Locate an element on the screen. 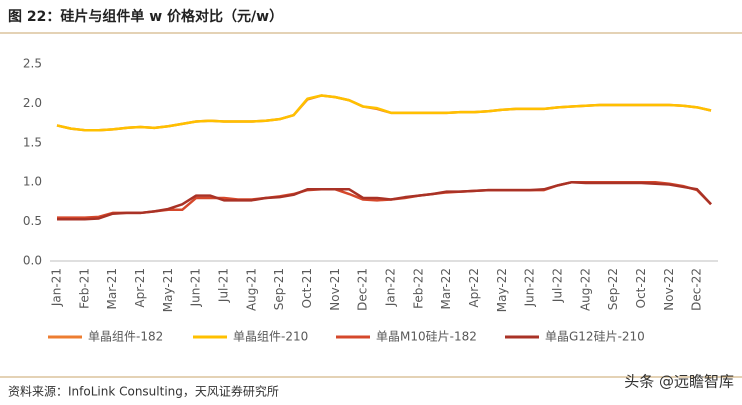 The image size is (742, 405). y-tick-label: 1.0 is located at coordinates (32, 182).